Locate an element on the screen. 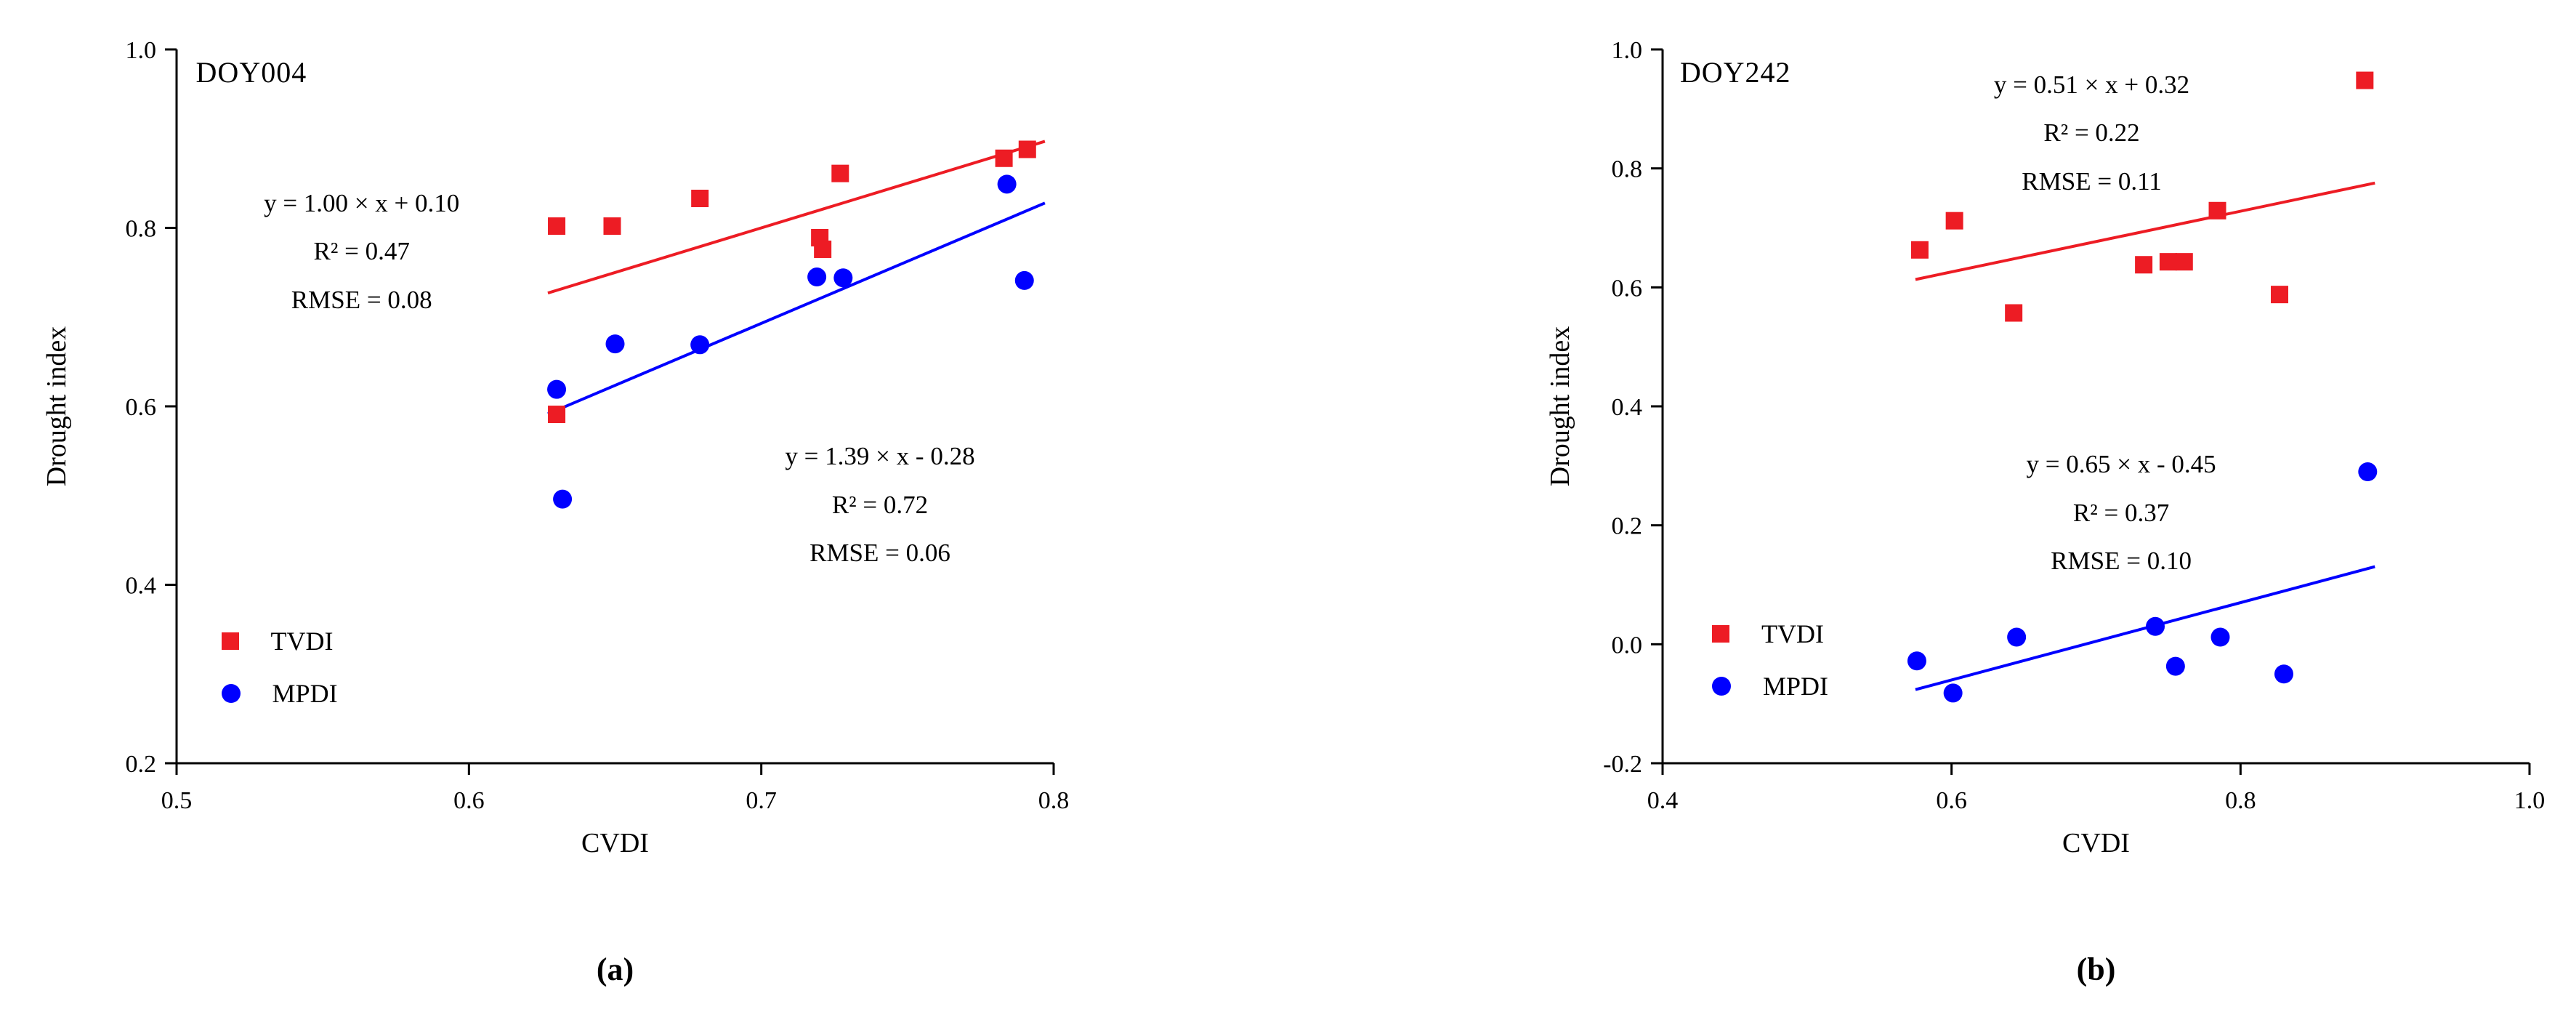 The width and height of the screenshot is (2576, 1030). r-squared-line: R² = 0.72 is located at coordinates (880, 504).